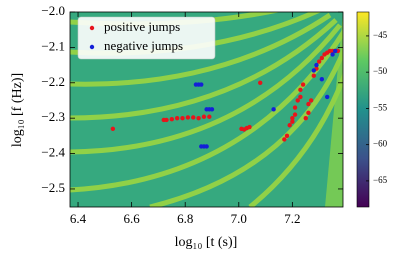 This screenshot has height=260, width=396. Describe the element at coordinates (380, 144) in the screenshot. I see `colorbar-tick-label: −60` at that location.